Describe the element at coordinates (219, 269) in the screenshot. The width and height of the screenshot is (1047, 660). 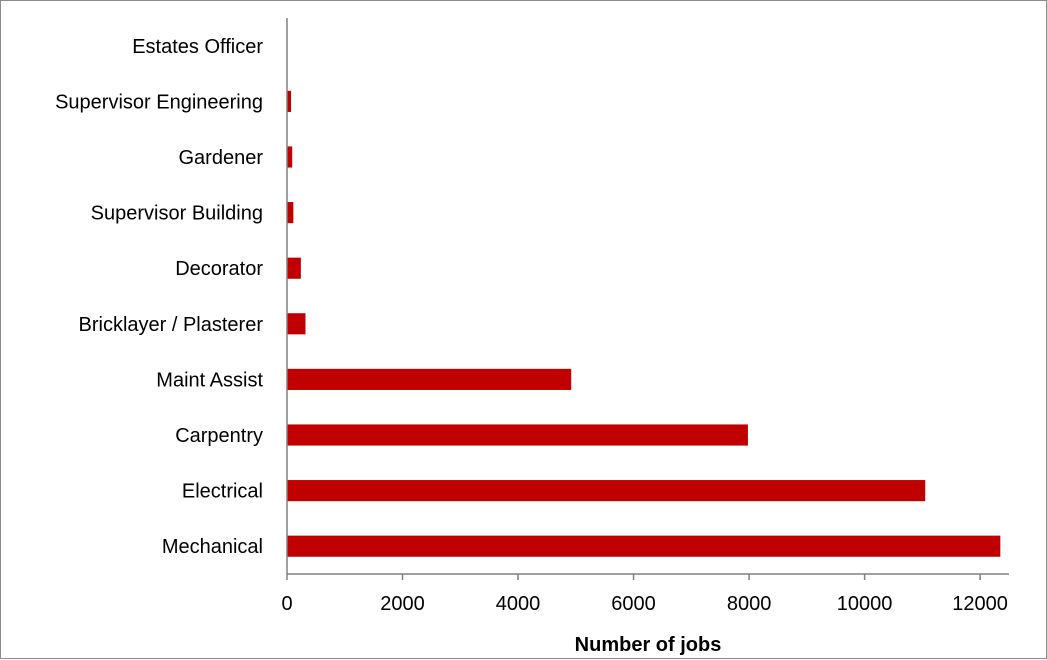
I see `category-label: Decorator` at that location.